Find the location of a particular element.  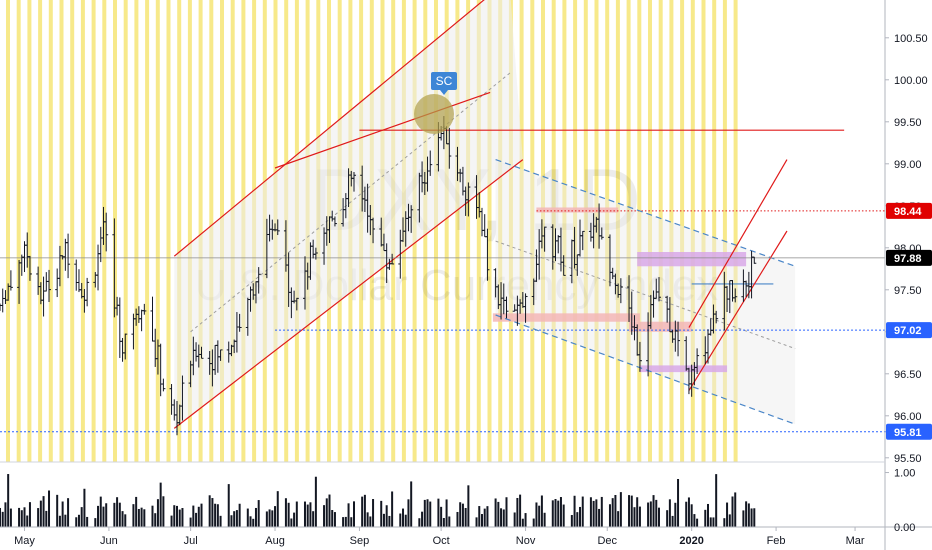

price-tick-label: 96.00 is located at coordinates (908, 417).